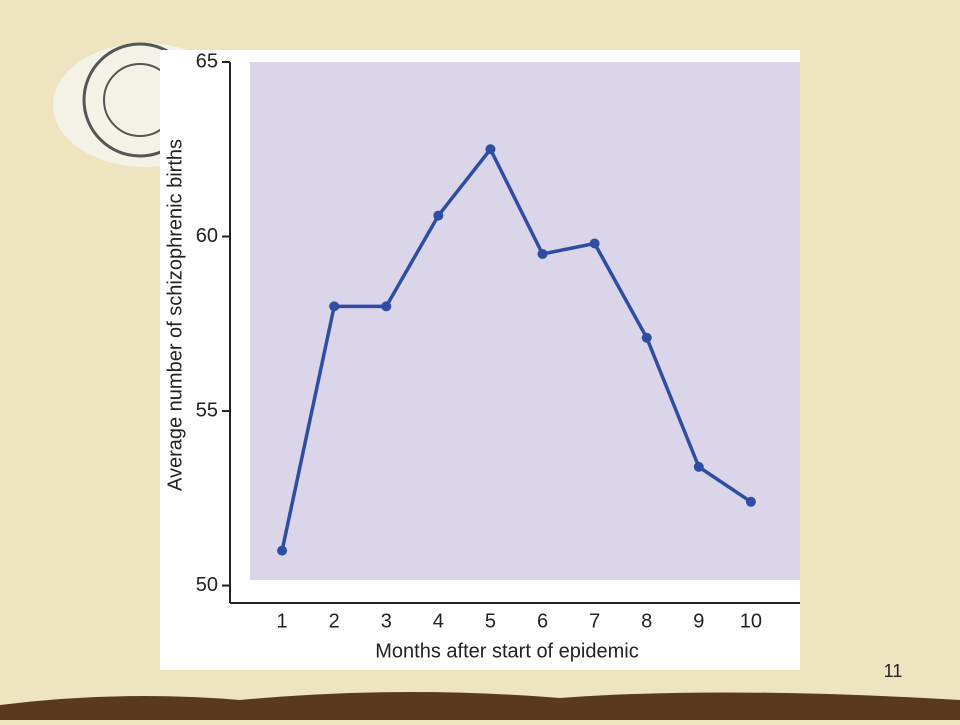 The height and width of the screenshot is (725, 960). Describe the element at coordinates (751, 621) in the screenshot. I see `x-tick-label: 10` at that location.